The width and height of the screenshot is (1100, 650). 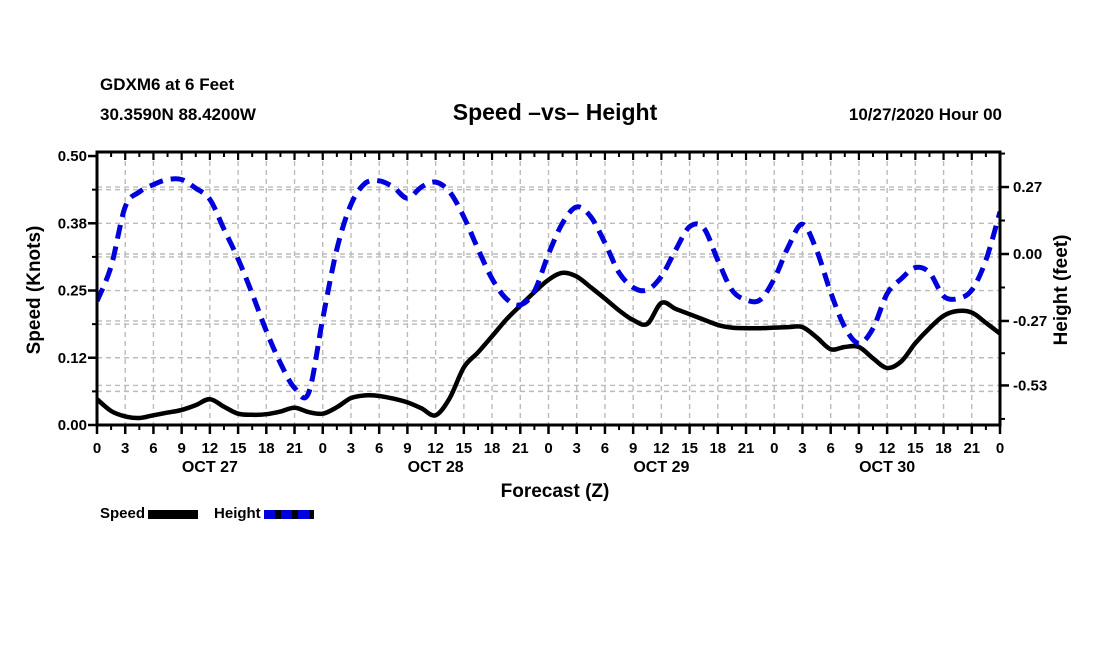 I want to click on forecast-datetime: 10/27/2020 Hour 00, so click(x=925, y=114).